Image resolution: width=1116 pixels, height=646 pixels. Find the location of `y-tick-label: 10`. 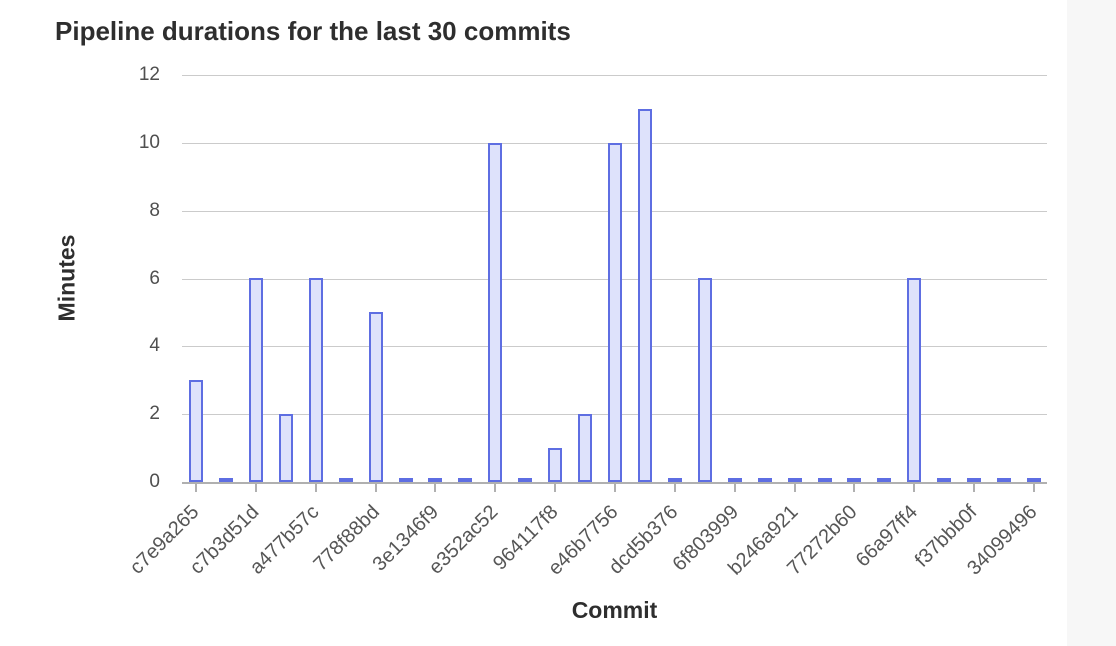

y-tick-label: 10 is located at coordinates (149, 142).